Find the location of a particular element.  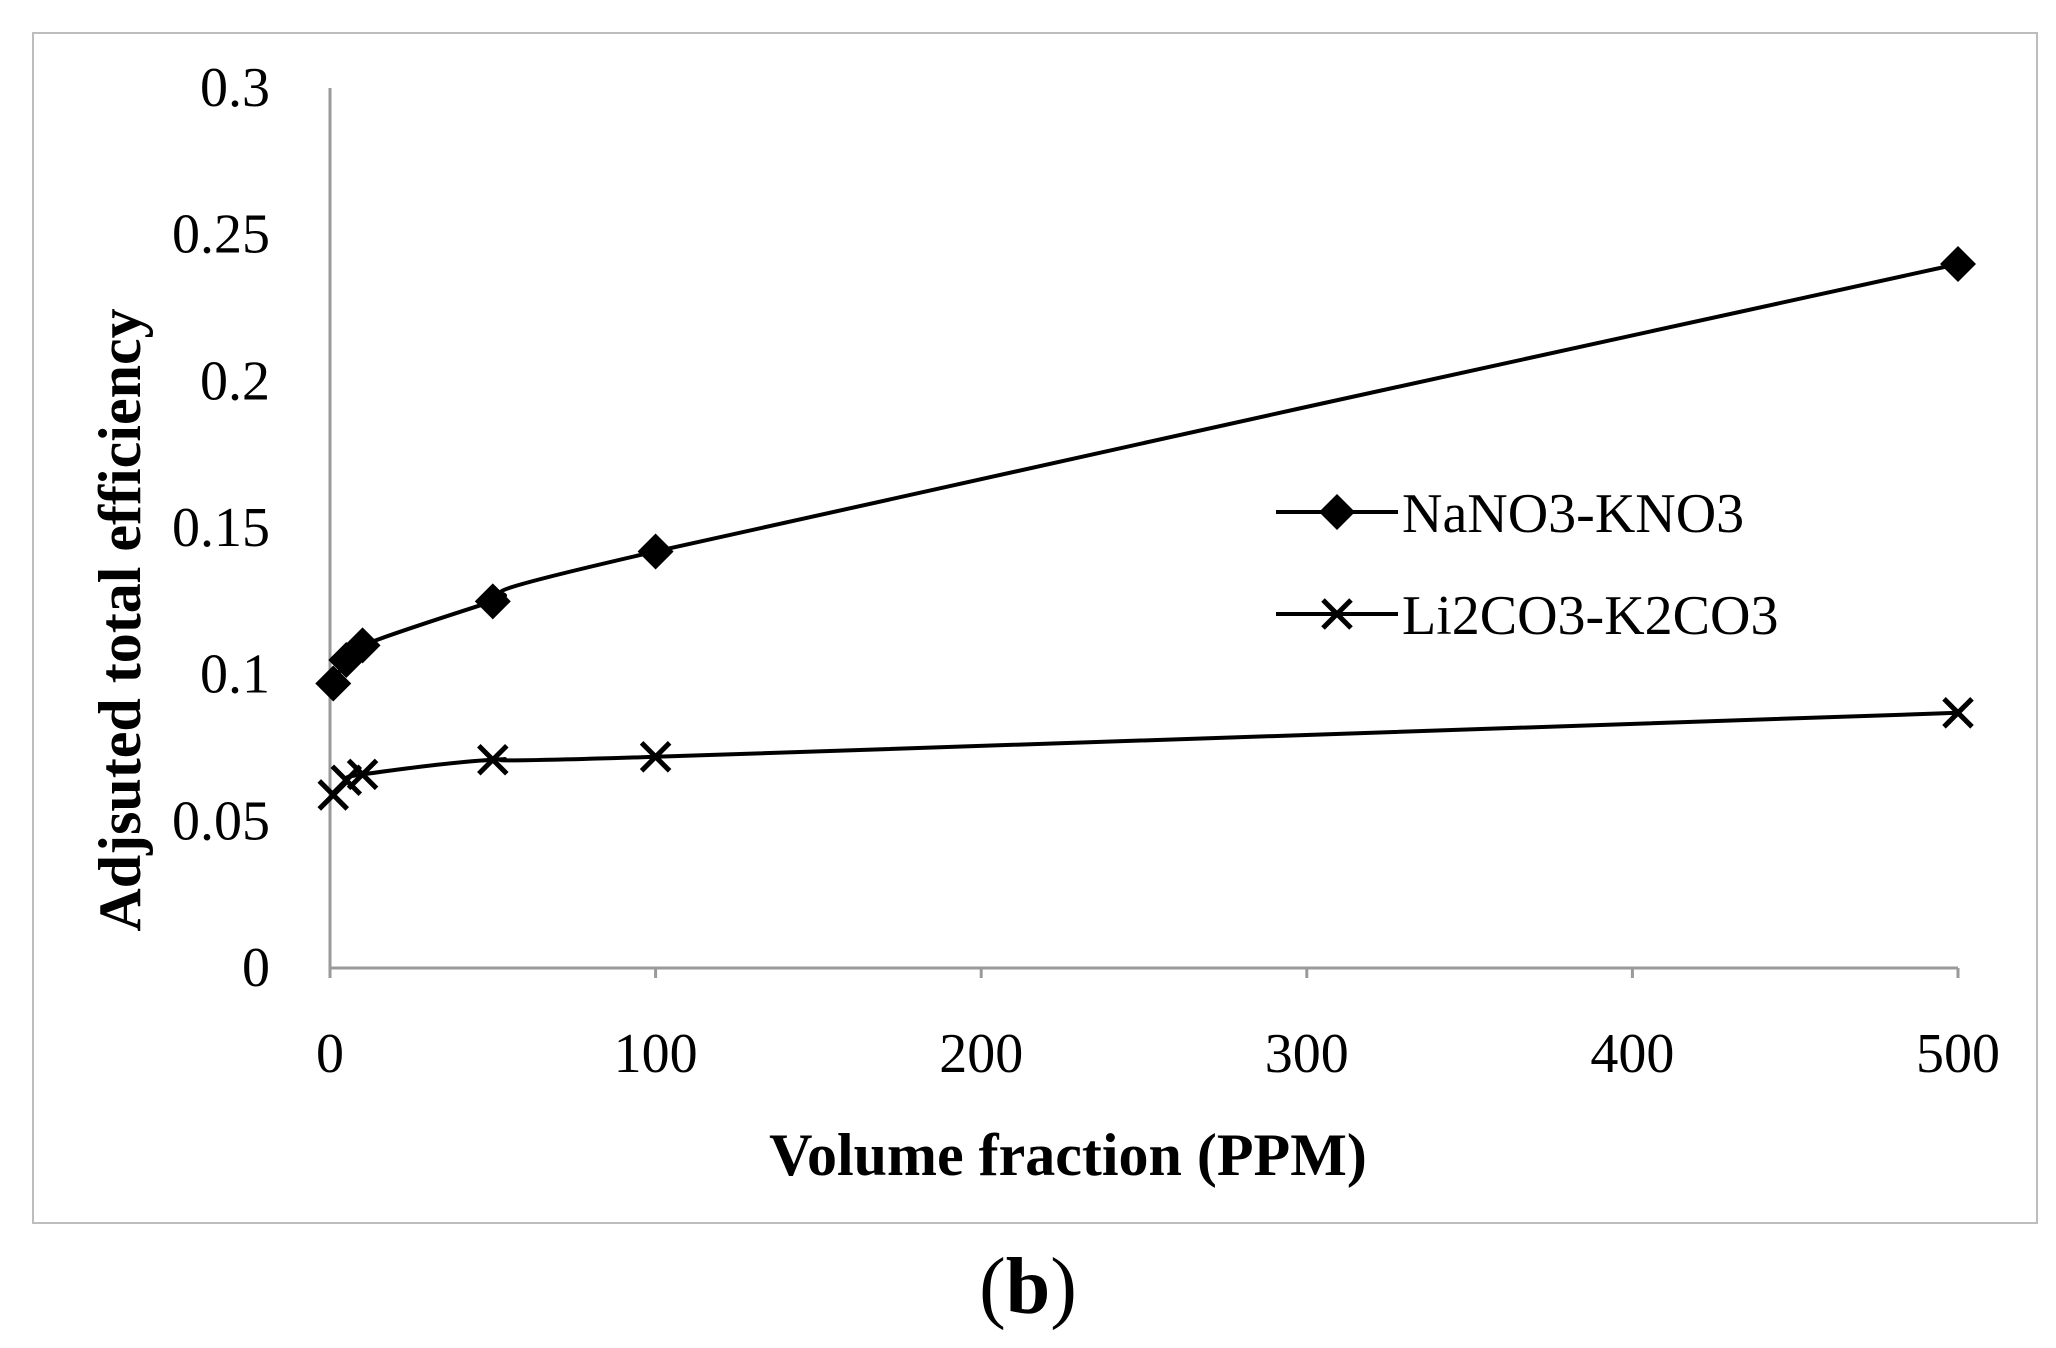

y-tick-label: 0.1 is located at coordinates (235, 675).